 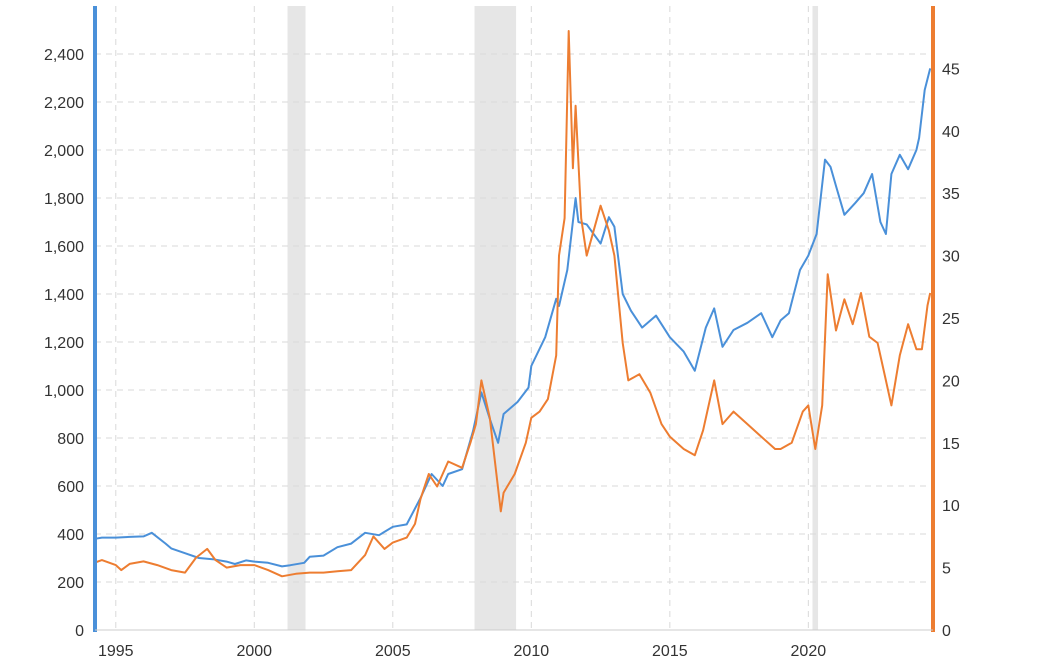 What do you see at coordinates (951, 319) in the screenshot?
I see `y-right-tick-label: 25` at bounding box center [951, 319].